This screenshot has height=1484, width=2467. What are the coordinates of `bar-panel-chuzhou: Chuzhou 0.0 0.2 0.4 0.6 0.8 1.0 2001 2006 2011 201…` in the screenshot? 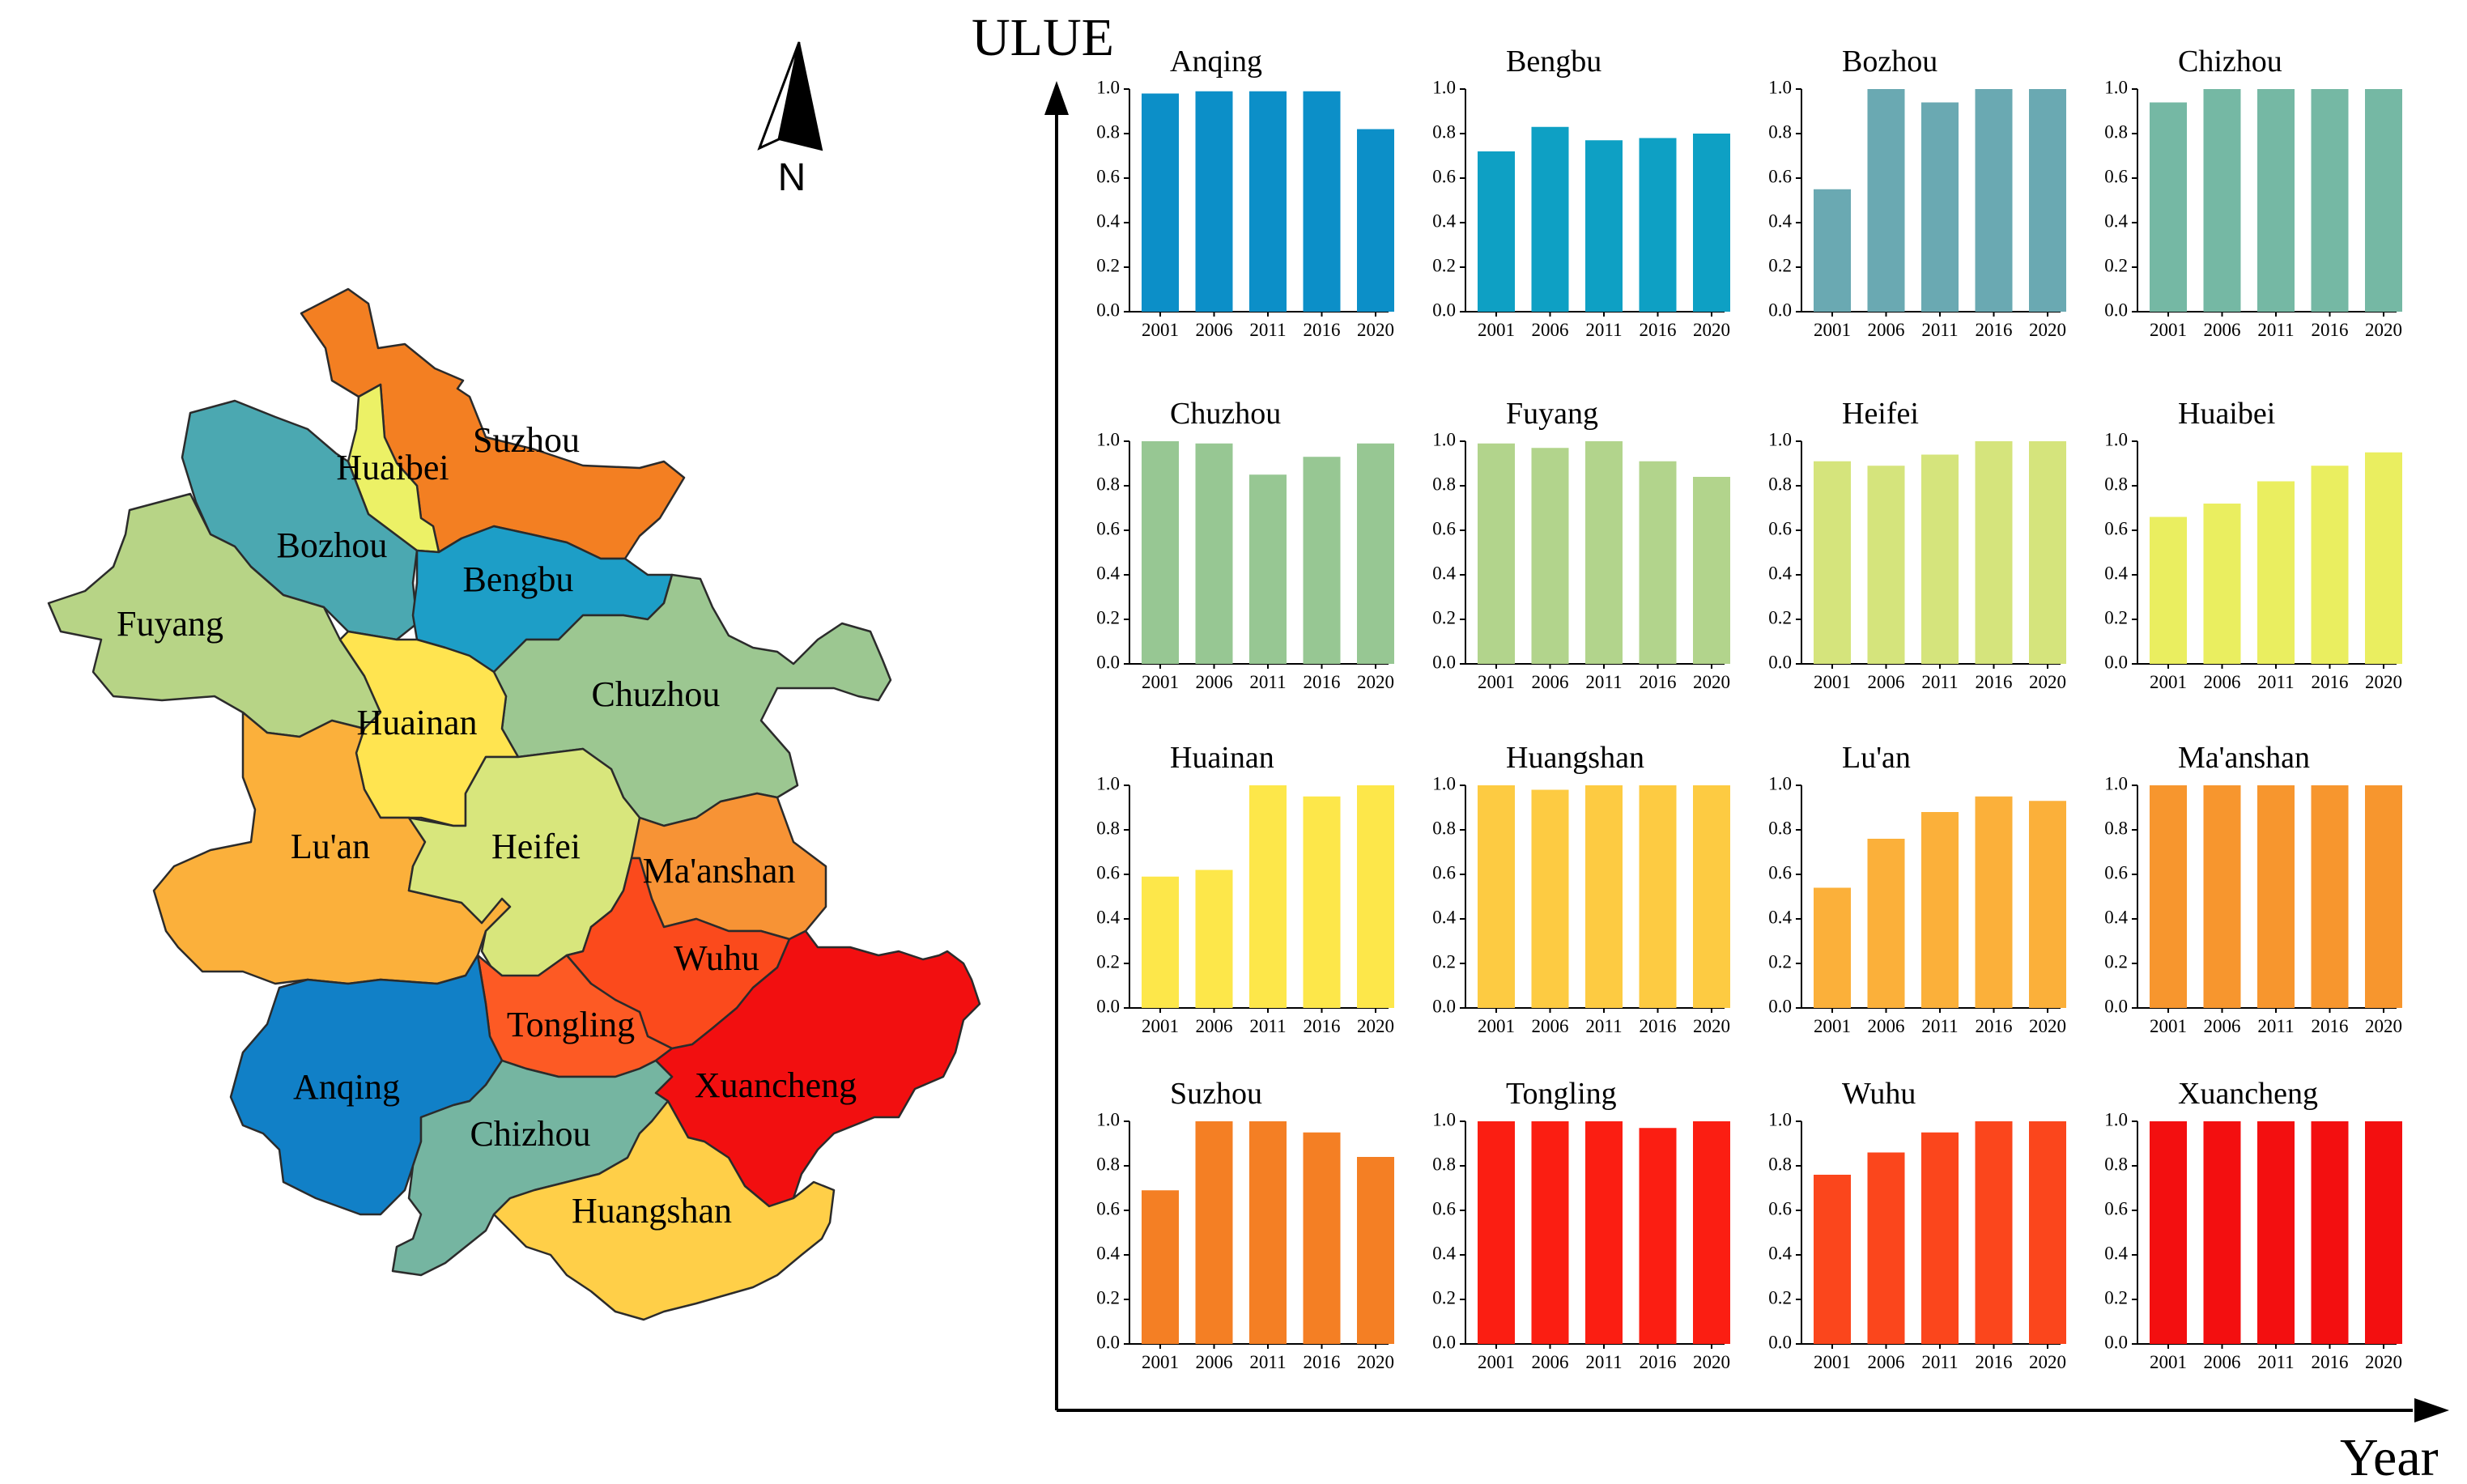 It's located at (1245, 544).